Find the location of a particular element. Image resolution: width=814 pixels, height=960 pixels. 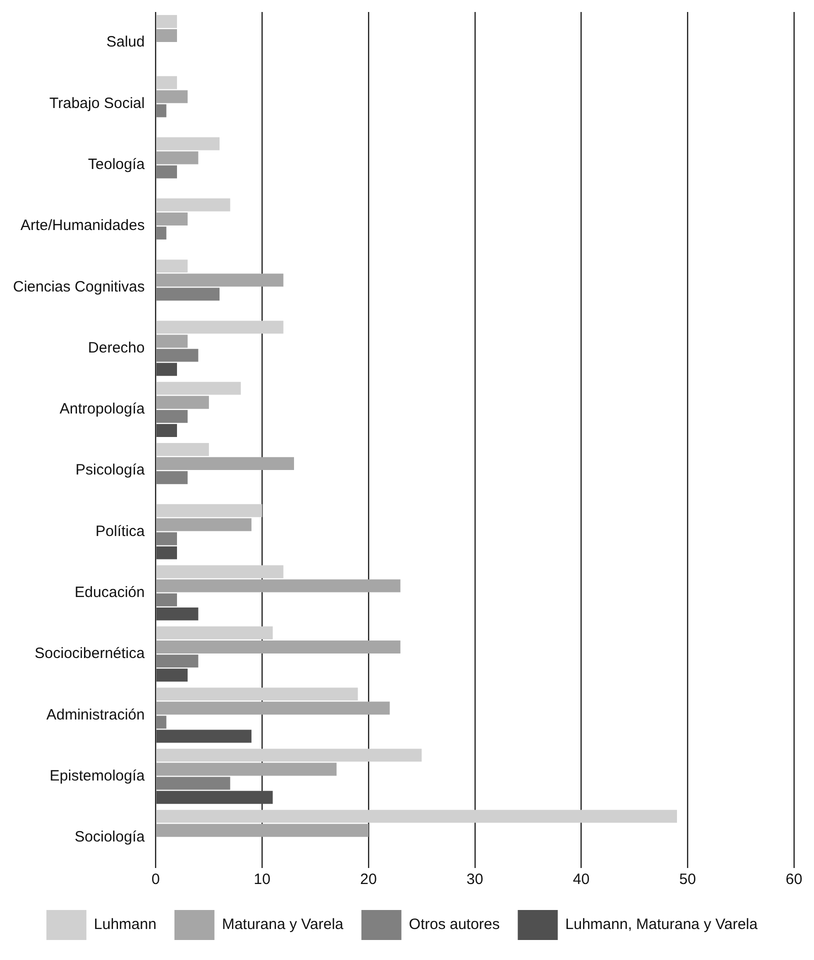

x-tick-label: 20 is located at coordinates (368, 879).